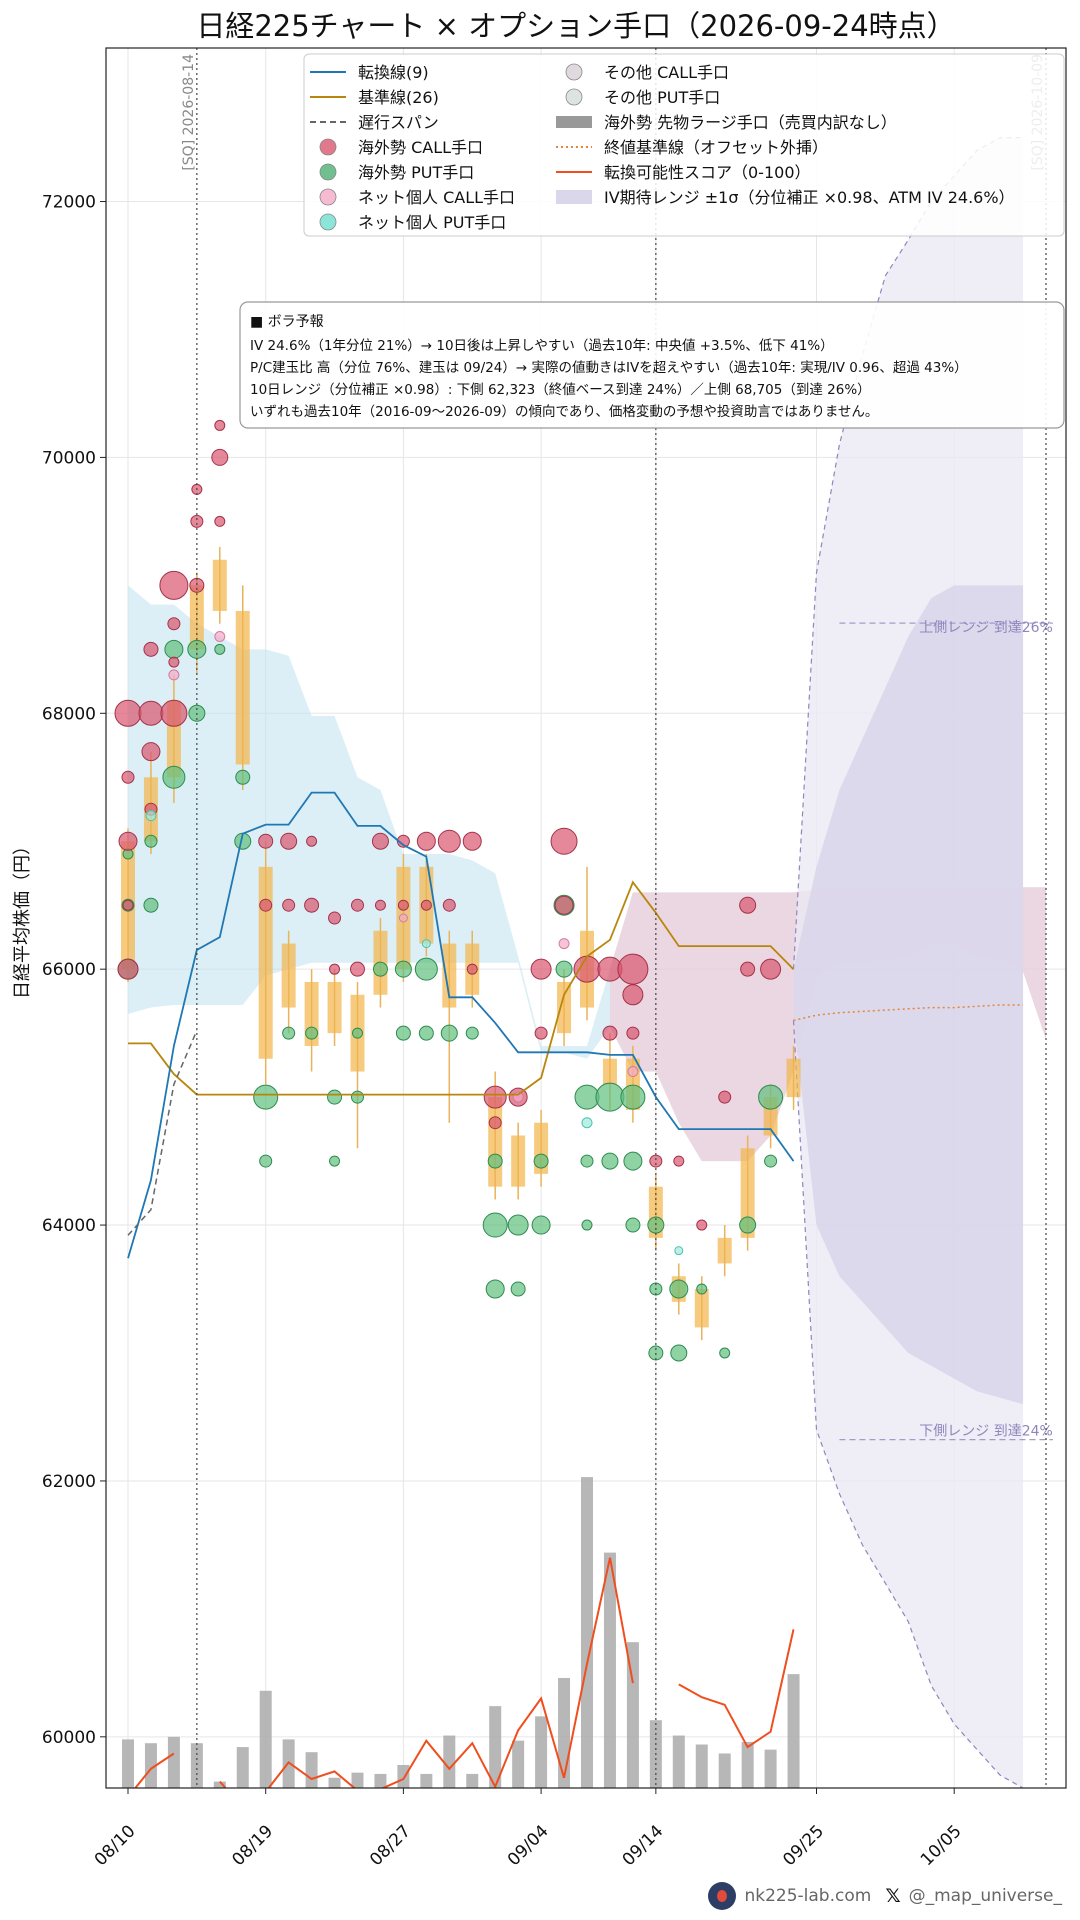 Image resolution: width=1080 pixels, height=1920 pixels. Describe the element at coordinates (69, 458) in the screenshot. I see `y-tick-label: 70000` at that location.